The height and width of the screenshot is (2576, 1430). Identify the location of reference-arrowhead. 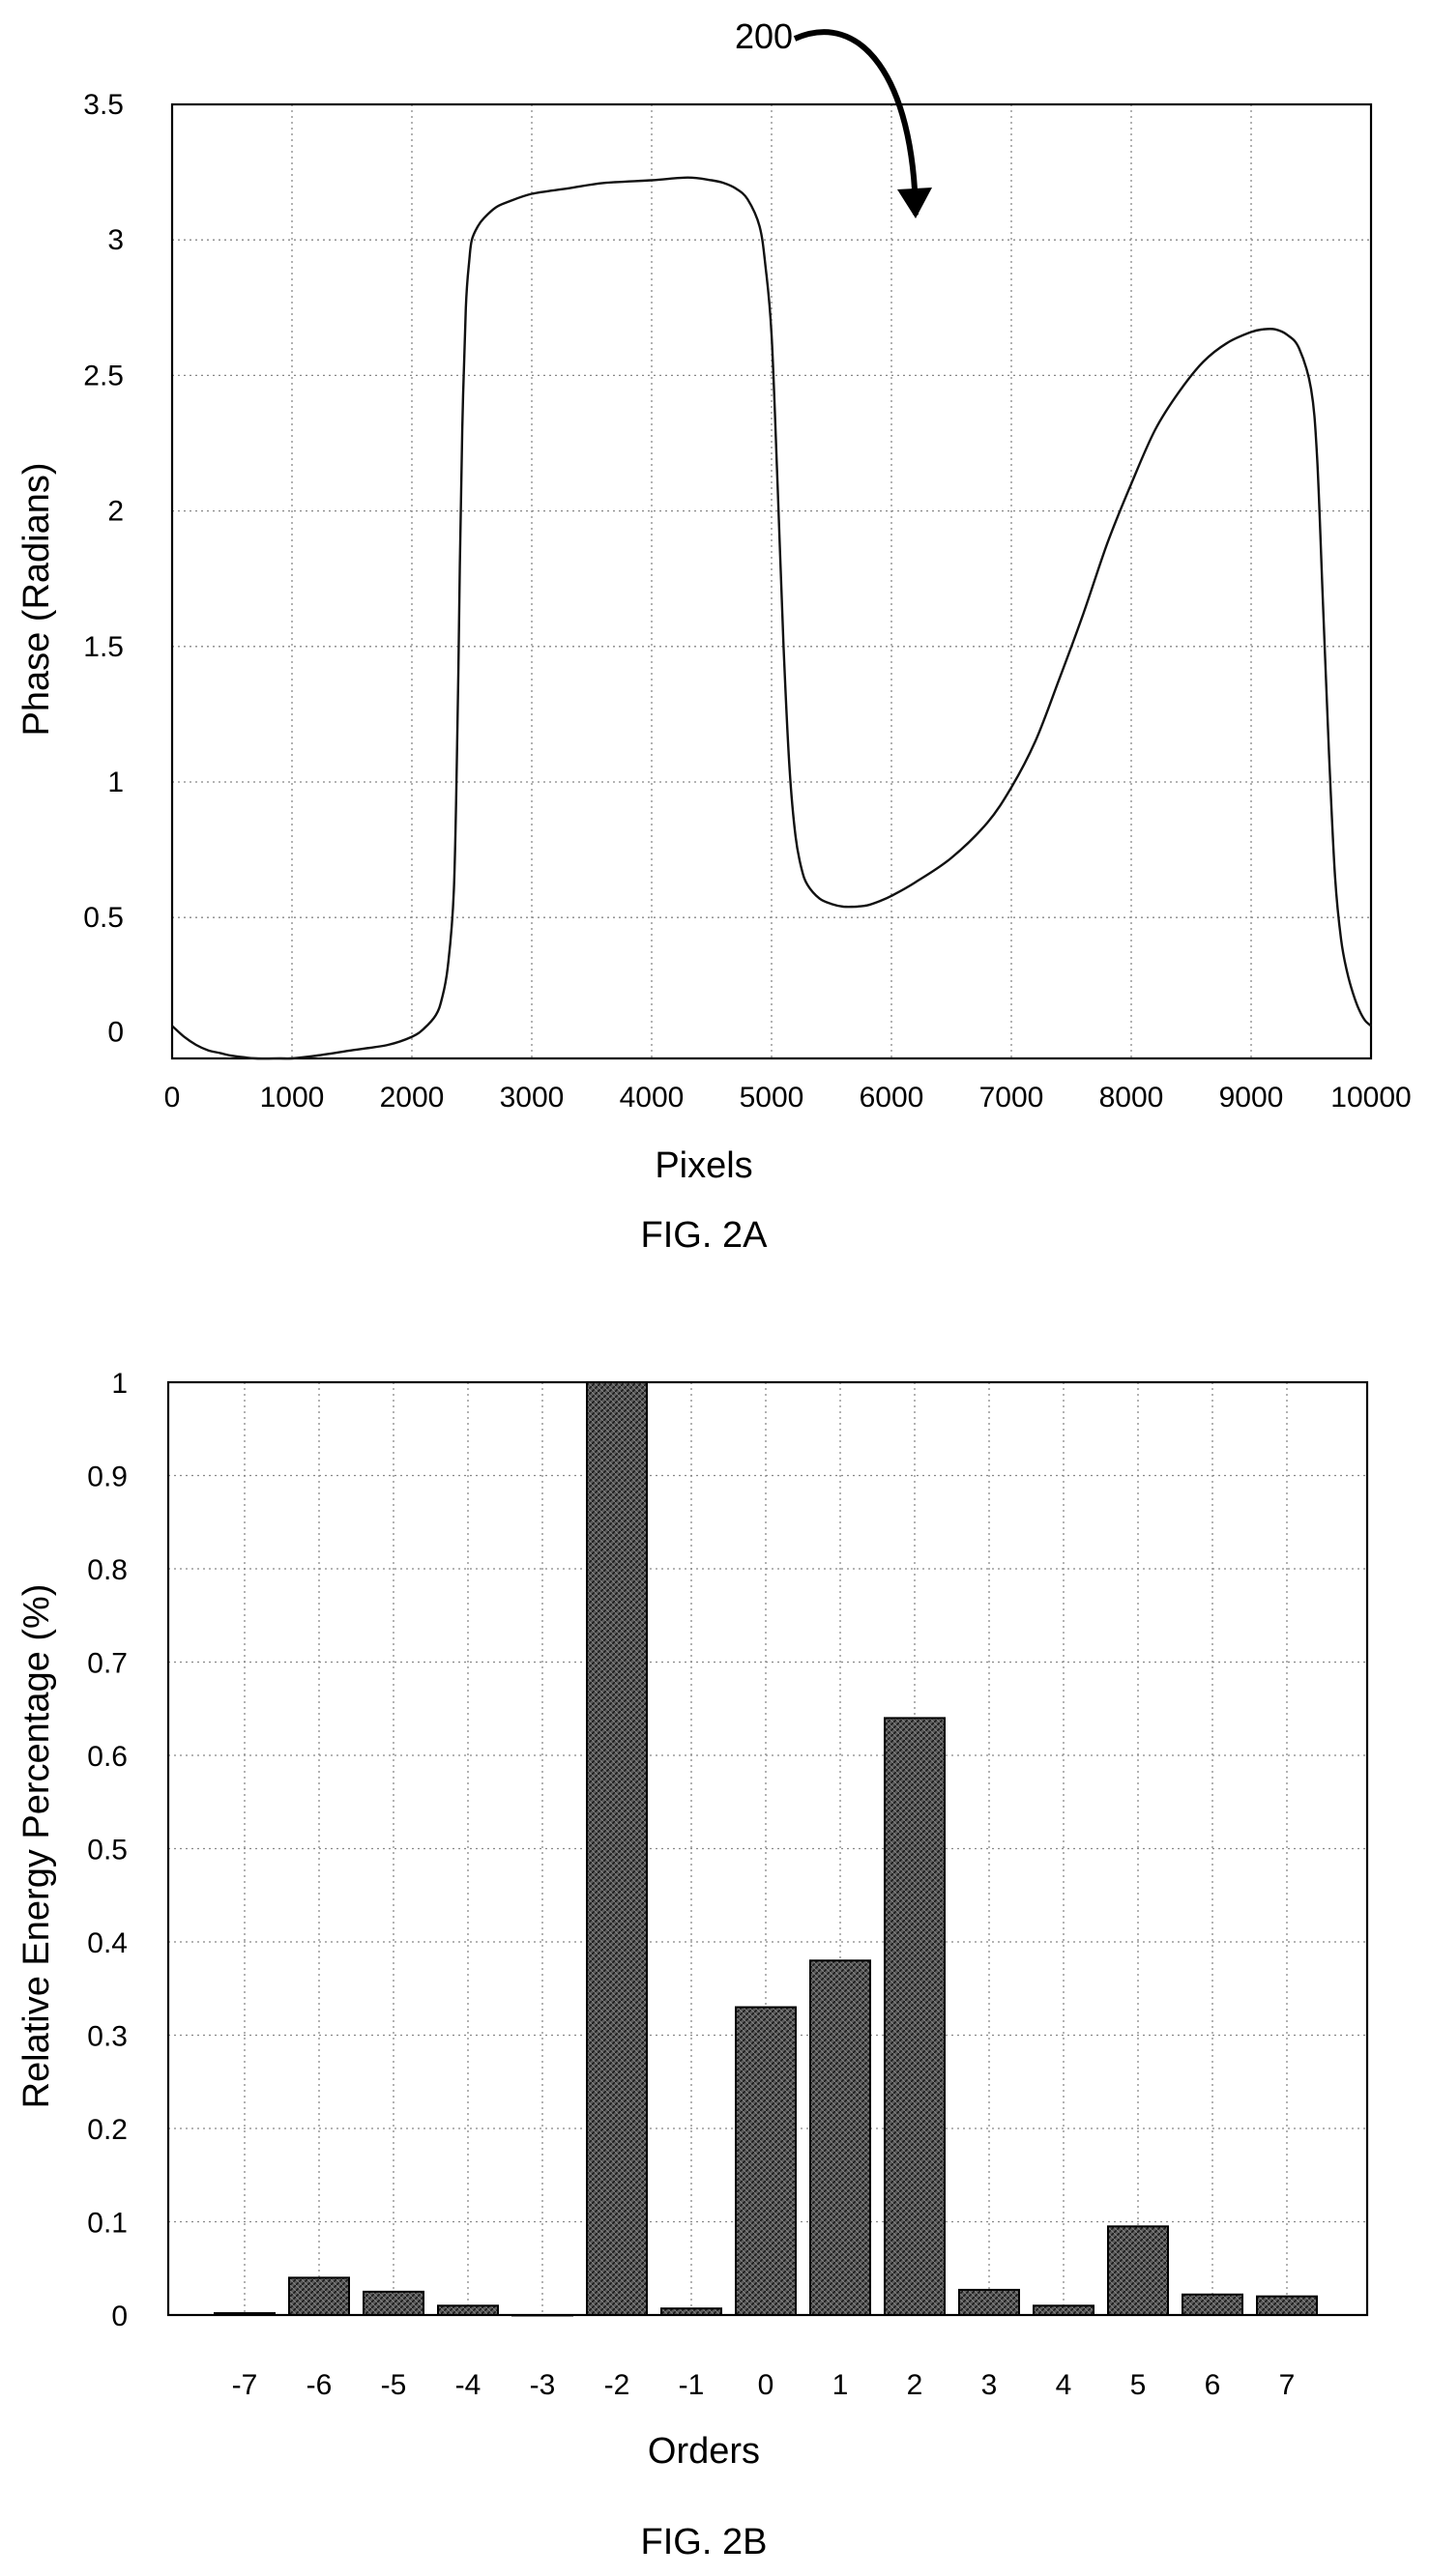
(914, 203).